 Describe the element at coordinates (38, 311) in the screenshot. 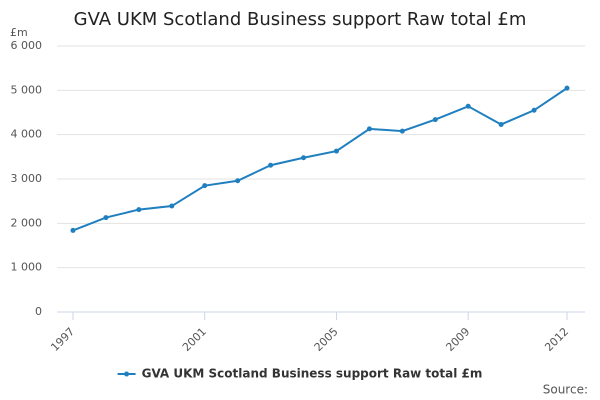

I see `y-tick-label: 0` at that location.